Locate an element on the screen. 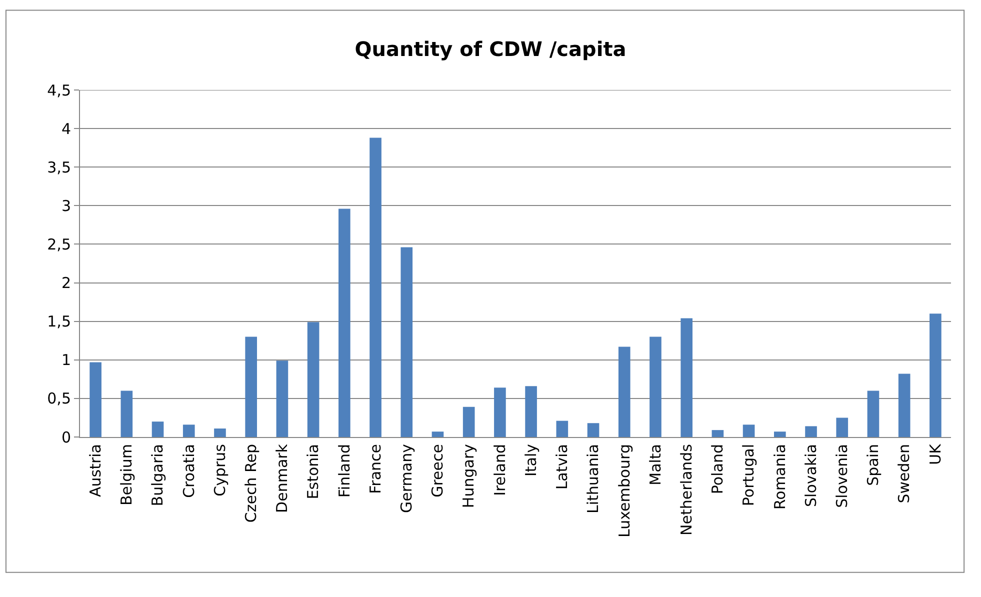 This screenshot has width=981, height=597. x-tick-label: Latvia is located at coordinates (562, 467).